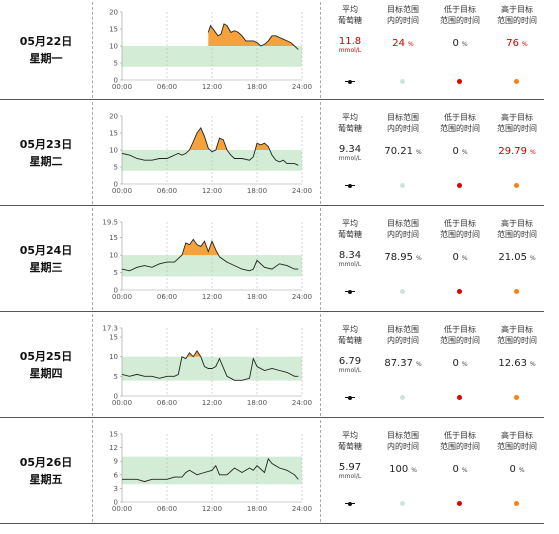 This screenshot has width=559, height=534. I want to click on low-dot-icon, so click(459, 397).